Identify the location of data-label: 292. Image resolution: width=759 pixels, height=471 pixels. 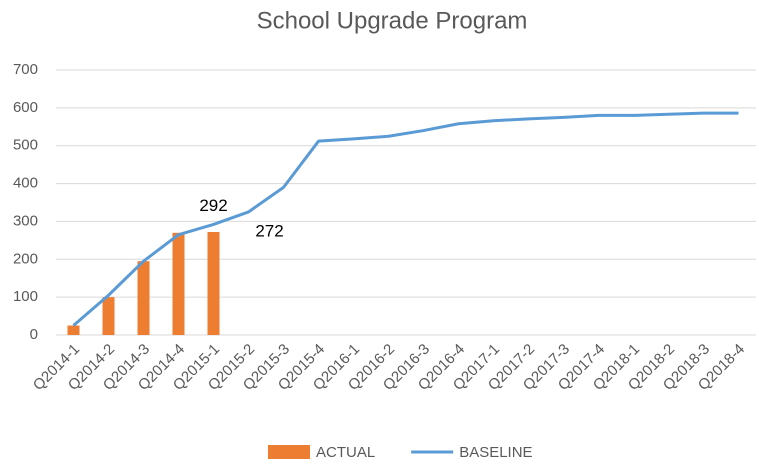
(213, 205).